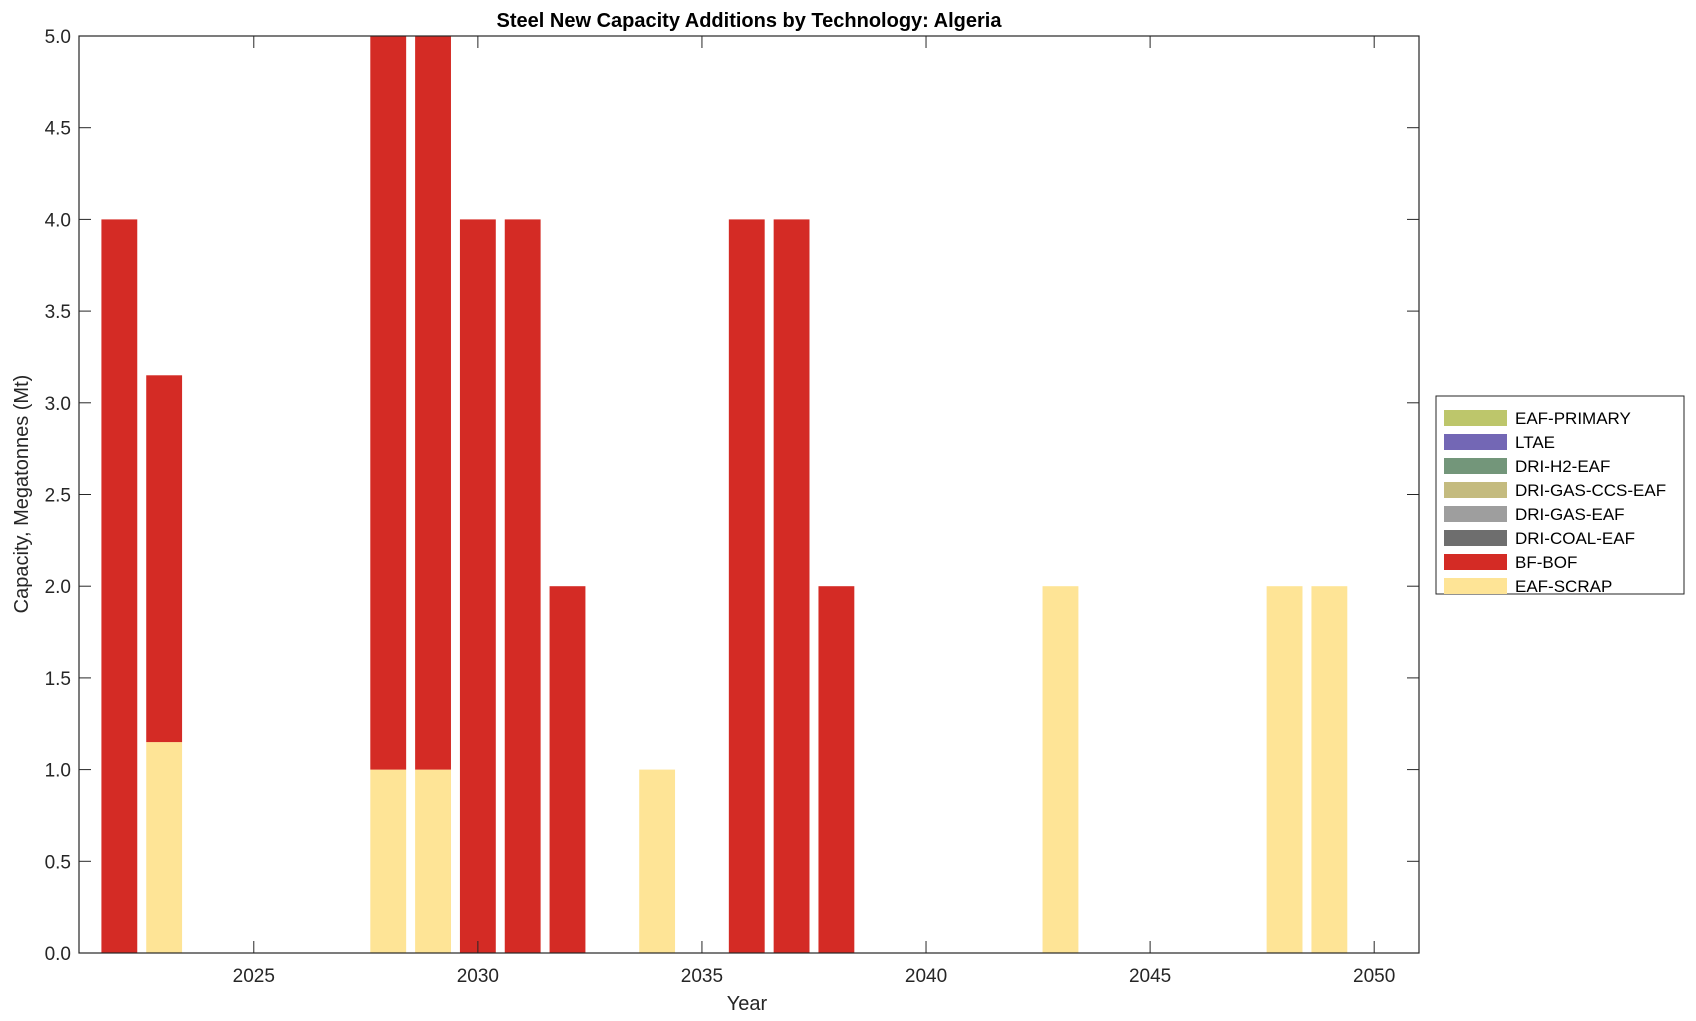 This screenshot has height=1021, width=1696. I want to click on legend-swatch-dri-coal-eaf, so click(1475, 538).